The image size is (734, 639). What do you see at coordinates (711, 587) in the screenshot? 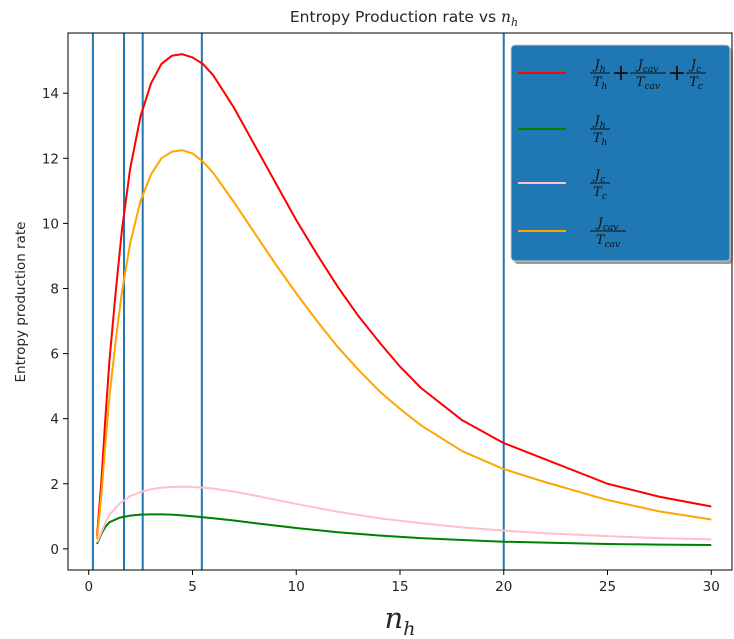
I see `x-tick-label: 30` at bounding box center [711, 587].